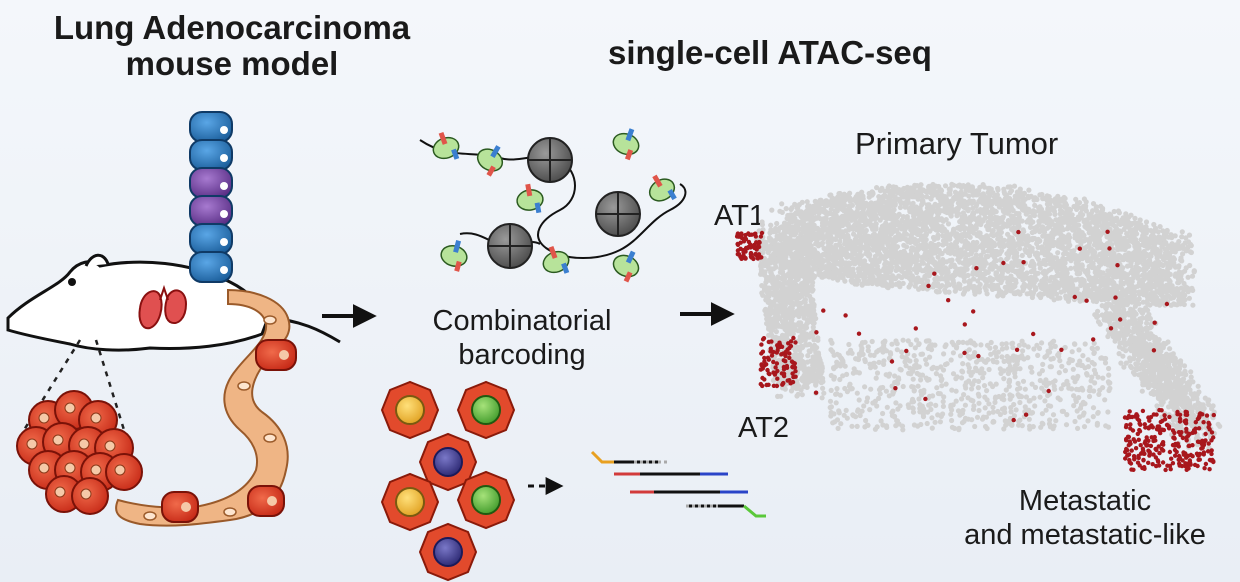 The width and height of the screenshot is (1240, 582). I want to click on metastatic-label-line-2: and metastatic-like, so click(1085, 535).